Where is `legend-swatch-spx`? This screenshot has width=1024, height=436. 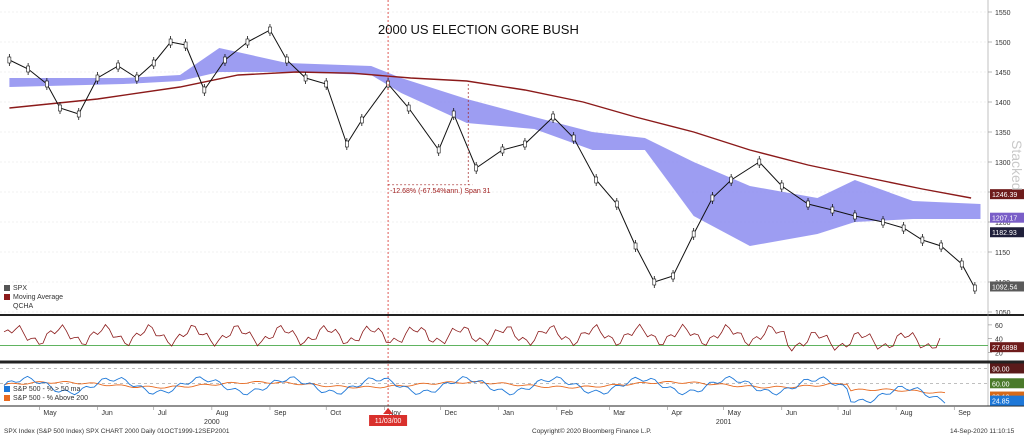 legend-swatch-spx is located at coordinates (7, 288).